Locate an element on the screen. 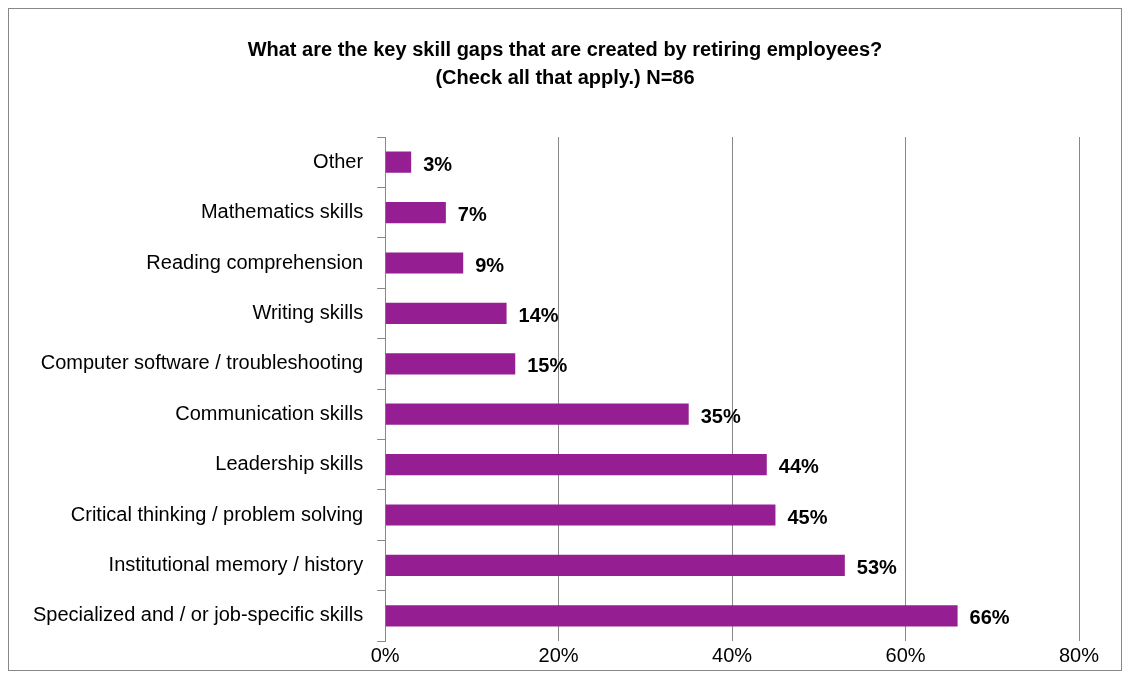  x-tick-label: 40% is located at coordinates (732, 654).